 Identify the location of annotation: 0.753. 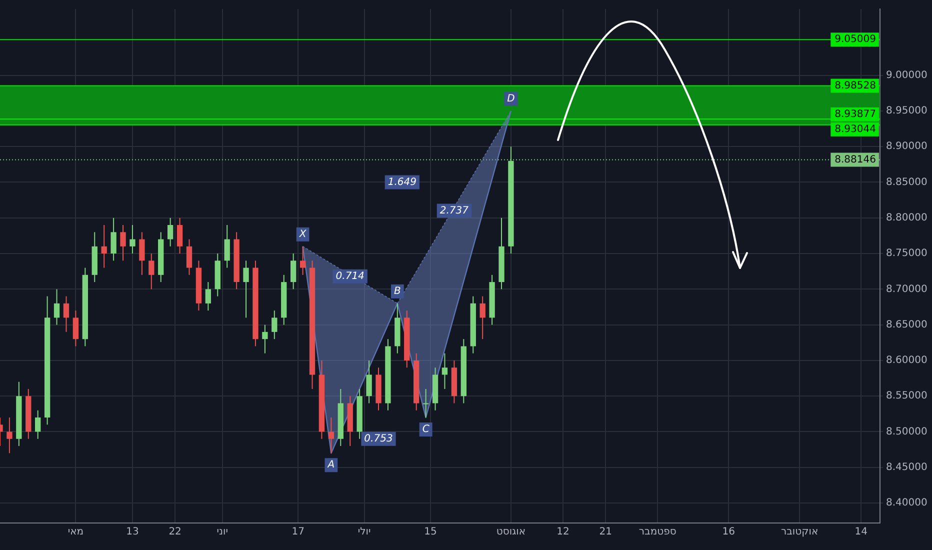
(378, 438).